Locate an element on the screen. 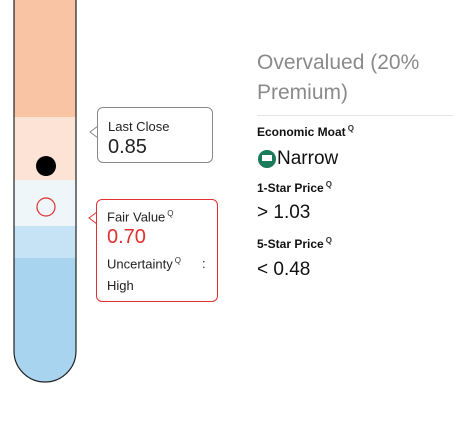 Image resolution: width=453 pixels, height=433 pixels. one-star-row: 1-Star Price Q is located at coordinates (294, 187).